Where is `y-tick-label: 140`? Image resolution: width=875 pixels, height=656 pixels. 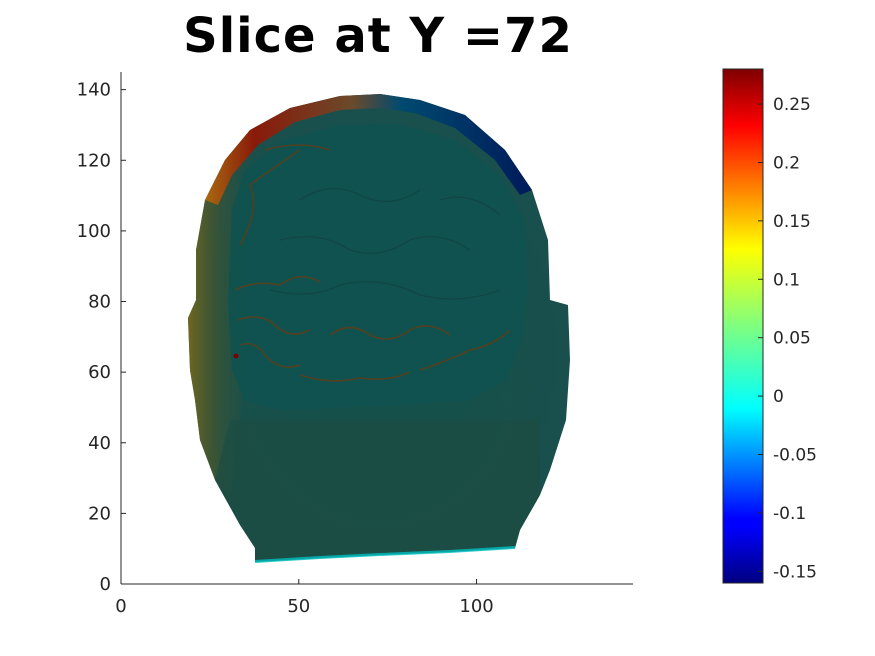
y-tick-label: 140 is located at coordinates (94, 90).